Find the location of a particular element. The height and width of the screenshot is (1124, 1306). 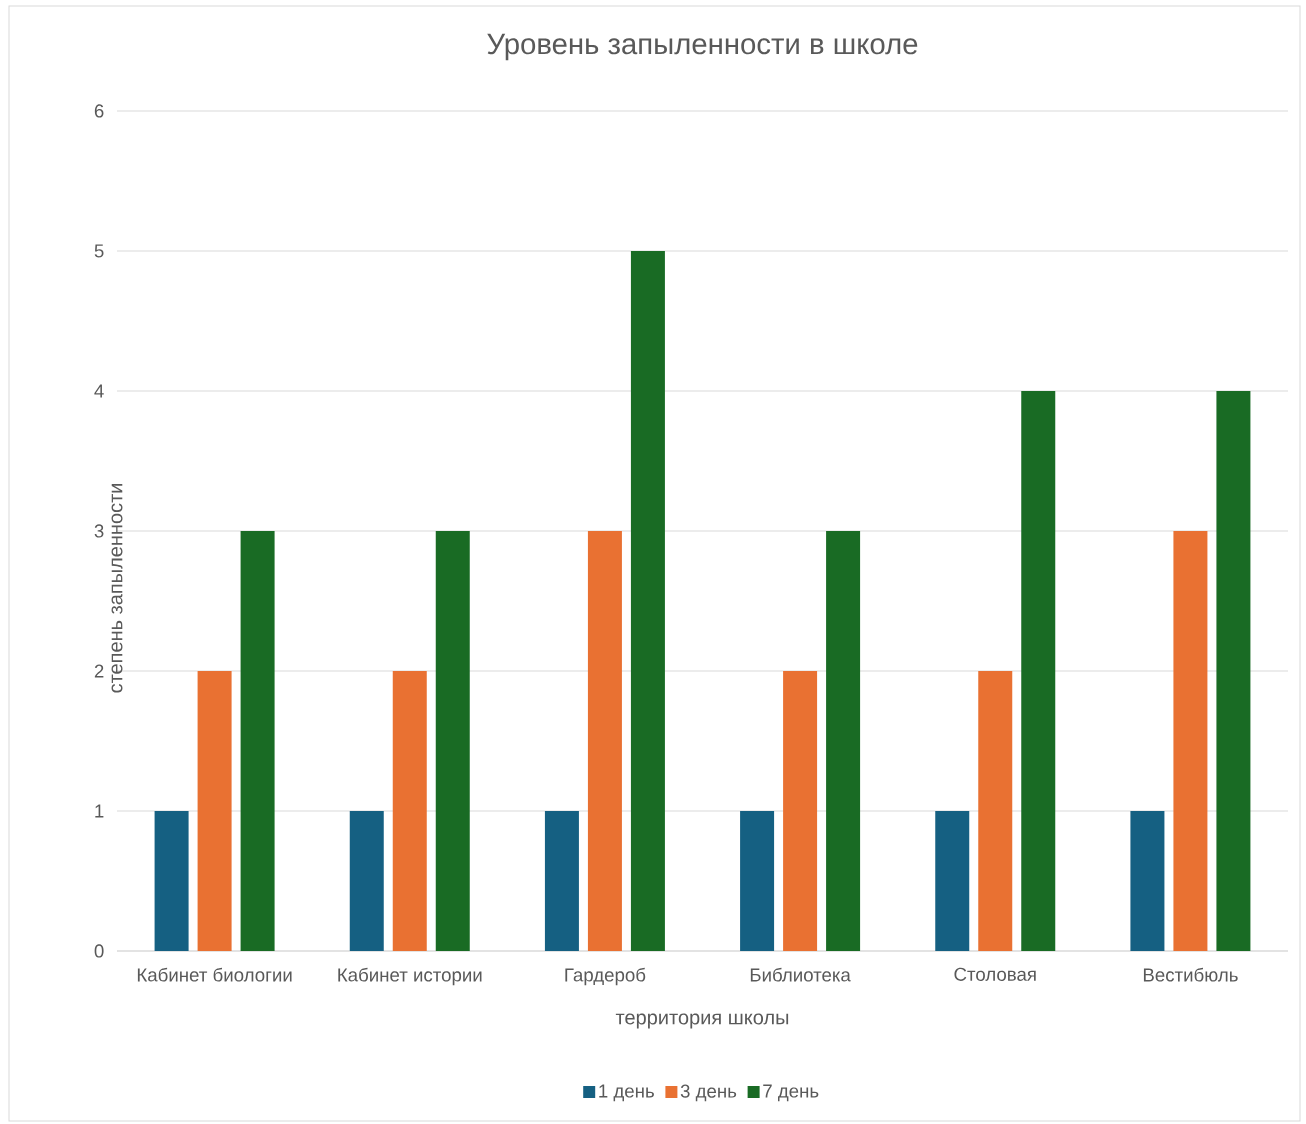

x-axis-title: территория школы is located at coordinates (702, 1021).